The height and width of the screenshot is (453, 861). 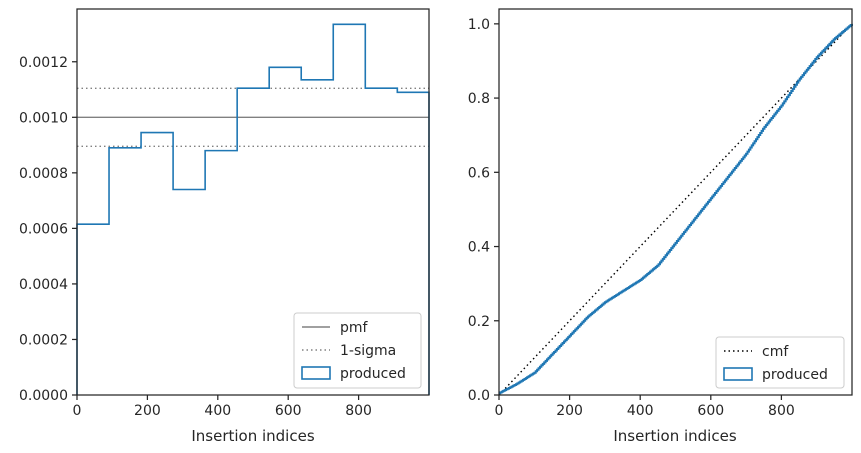 I want to click on pmf-x-tick-label: 400, so click(x=217, y=411).